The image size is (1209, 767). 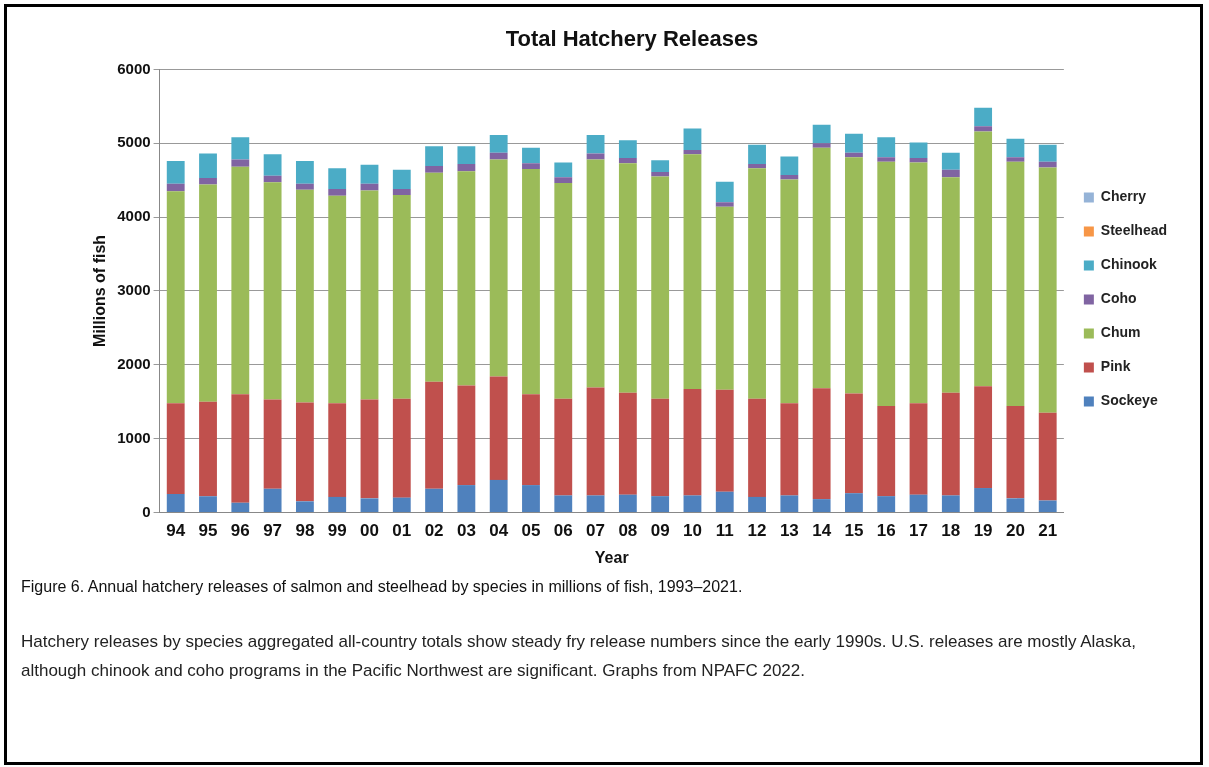 What do you see at coordinates (1133, 230) in the screenshot?
I see `legend-label: Steelhead` at bounding box center [1133, 230].